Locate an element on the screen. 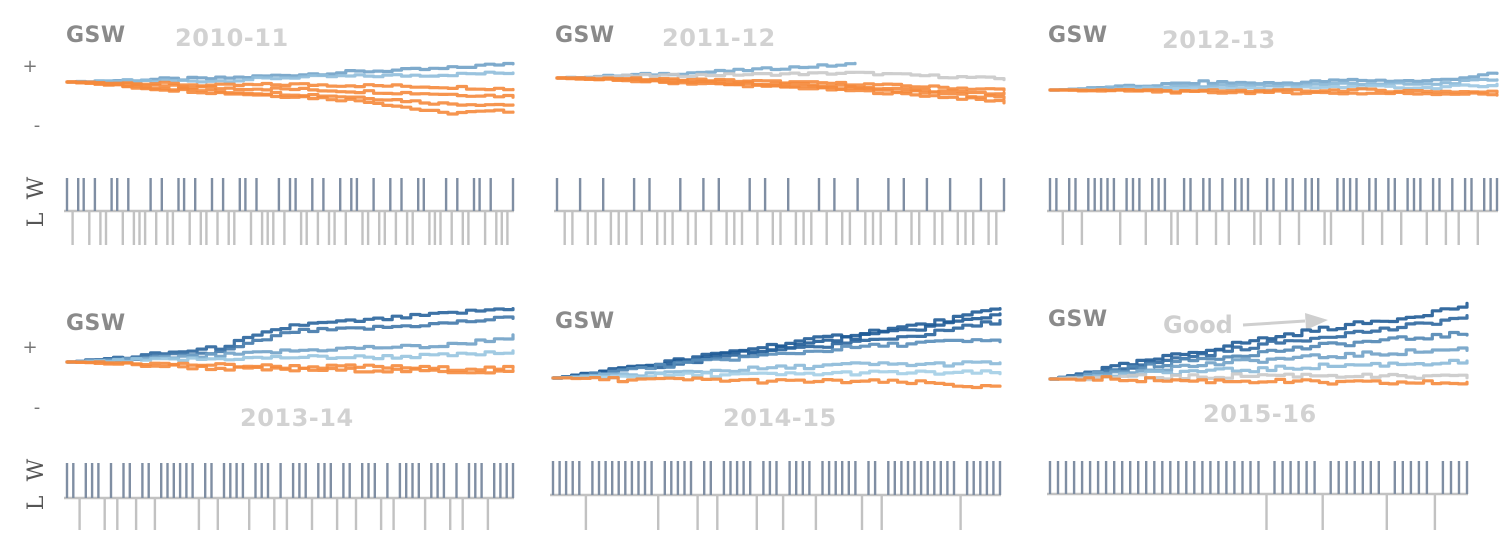  team-label-panel-4: GSW is located at coordinates (96, 323).